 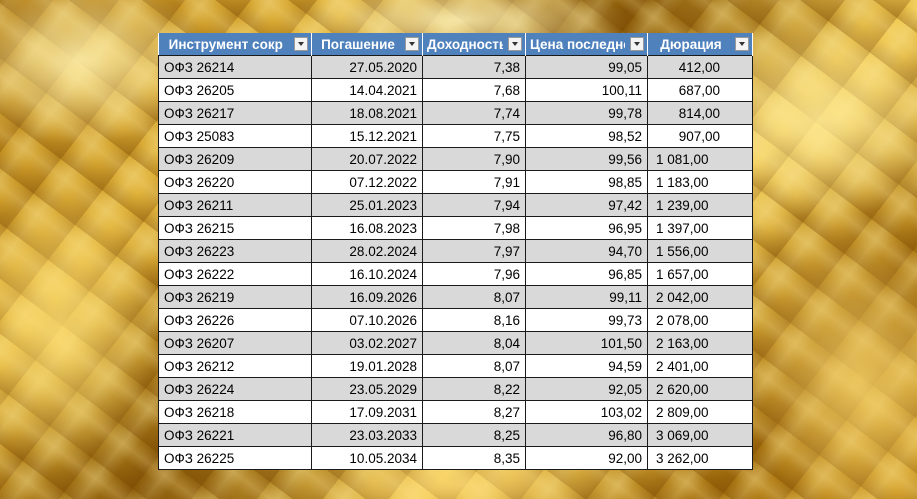 I want to click on cell-instrument: ОФЗ 26218, so click(x=235, y=412).